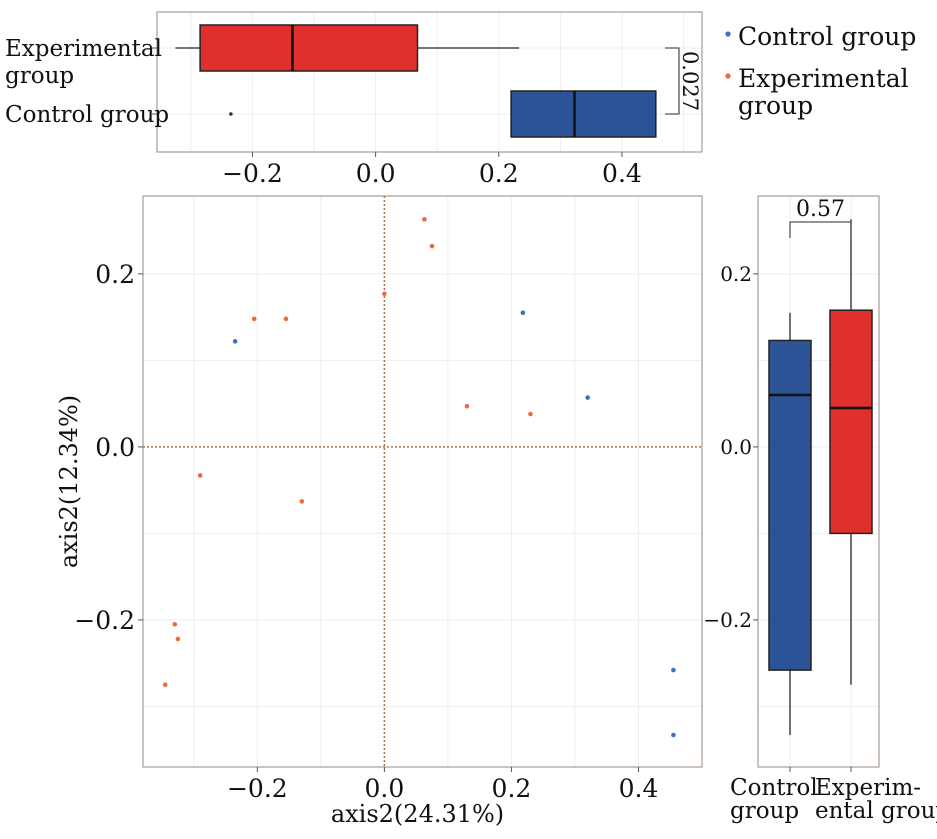 The image size is (937, 839). What do you see at coordinates (115, 447) in the screenshot?
I see `scatter-y-tick-label: 0.0` at bounding box center [115, 447].